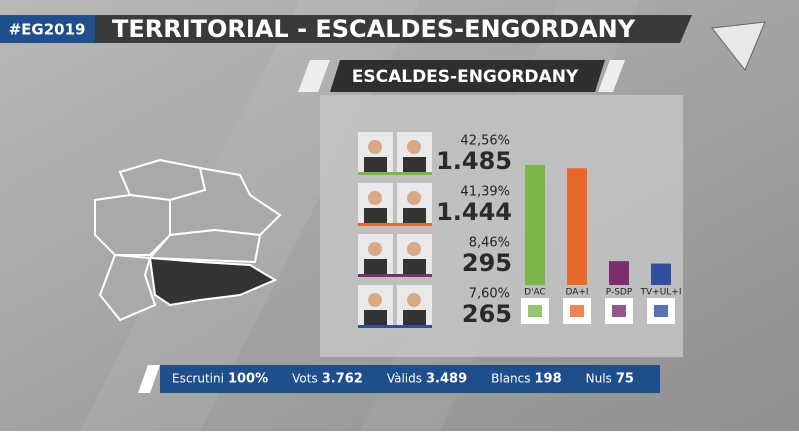 Image resolution: width=799 pixels, height=435 pixels. Describe the element at coordinates (198, 379) in the screenshot. I see `footer-label: Escrutini` at that location.